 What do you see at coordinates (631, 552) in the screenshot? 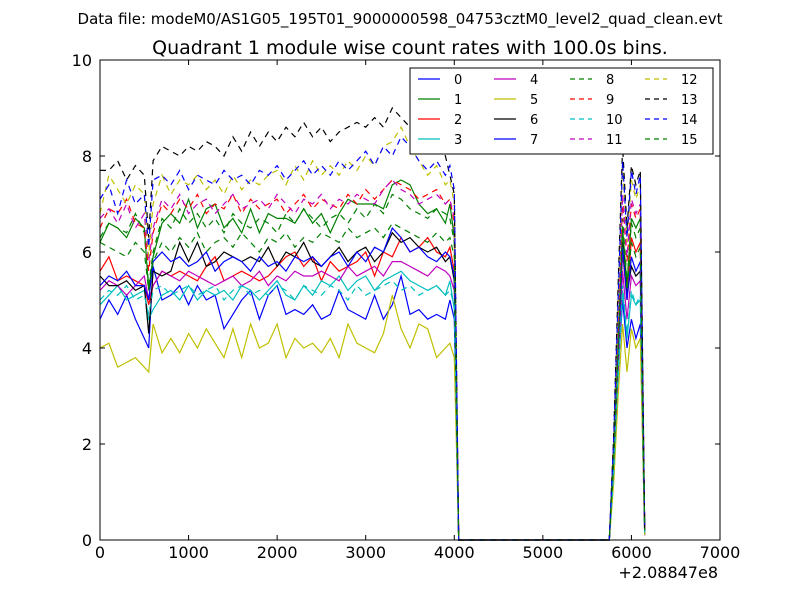
I see `x-tick-label: 6000` at bounding box center [631, 552].